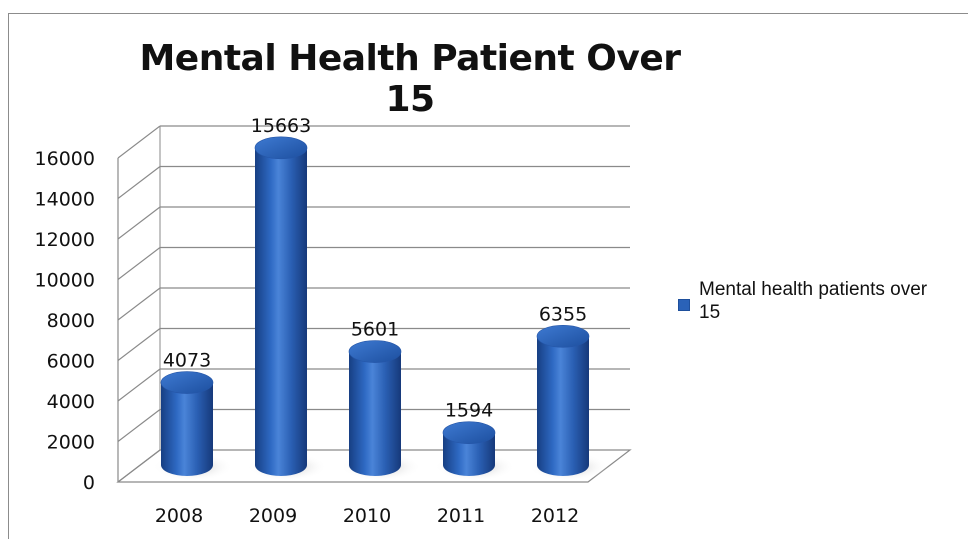  What do you see at coordinates (375, 330) in the screenshot?
I see `data-label: 5601` at bounding box center [375, 330].